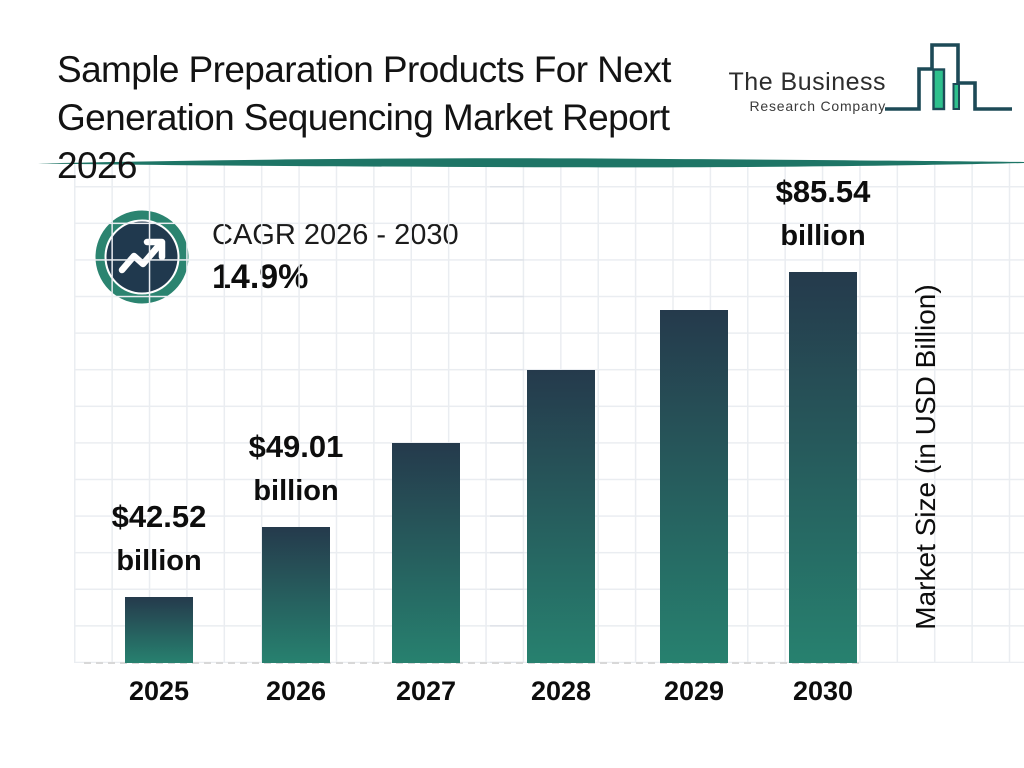 This screenshot has width=1024, height=768. Describe the element at coordinates (296, 446) in the screenshot. I see `value-amount: $49.01` at that location.